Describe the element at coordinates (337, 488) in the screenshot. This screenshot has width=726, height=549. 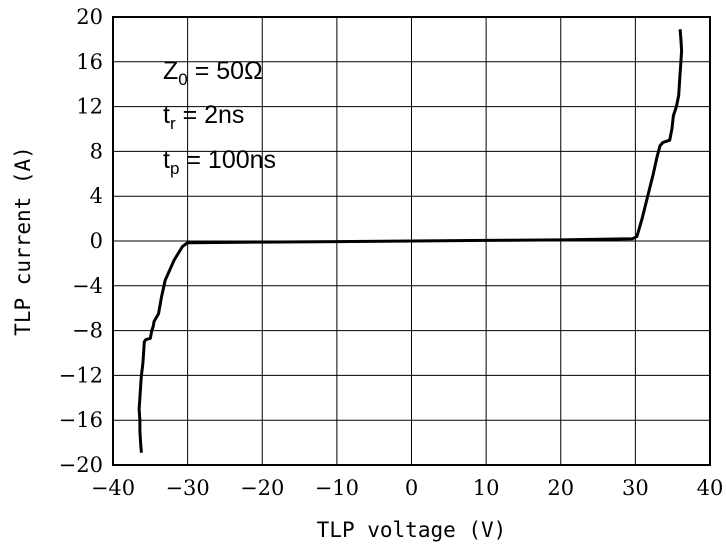
I see `x-tick-label: −10` at that location.